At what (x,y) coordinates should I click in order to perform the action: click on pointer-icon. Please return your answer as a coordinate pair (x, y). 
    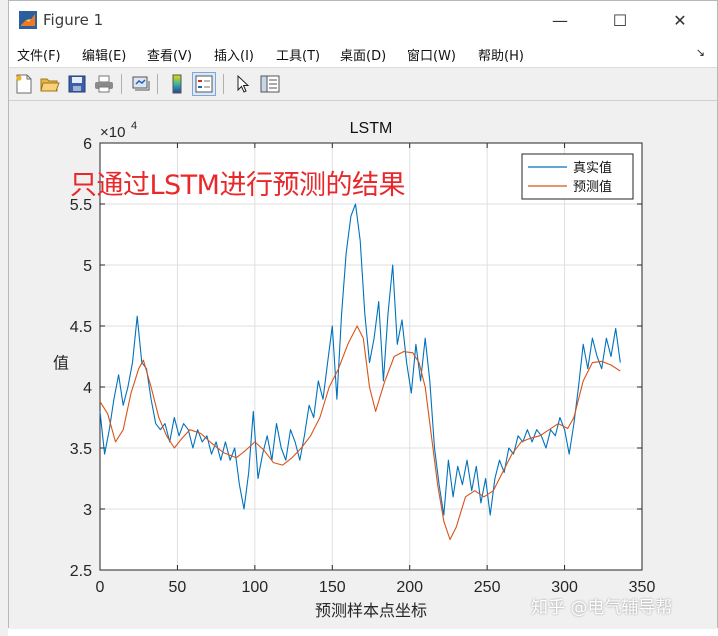
    Looking at the image, I should click on (243, 84).